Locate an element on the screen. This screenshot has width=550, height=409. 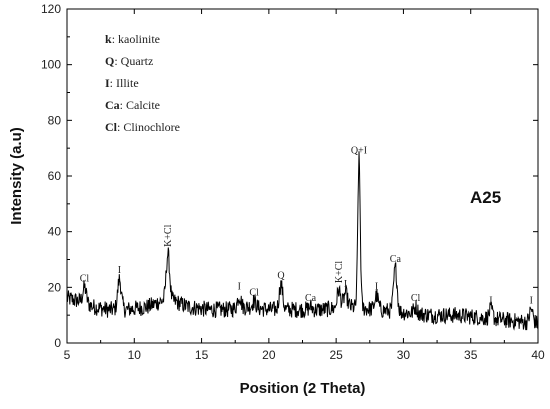
y-tick-label: 0 is located at coordinates (57, 343).